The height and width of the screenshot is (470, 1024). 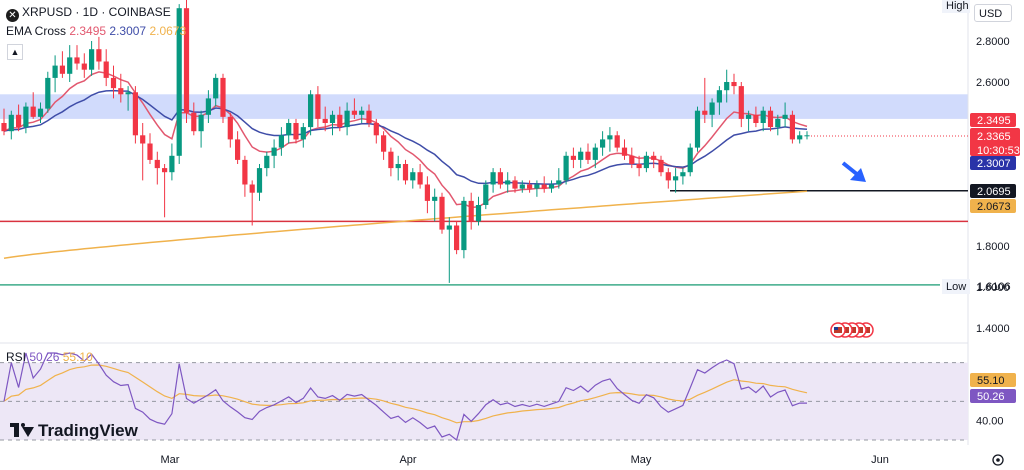 I want to click on symbol-title: ✕ XRPUSD · 1D · COINBASE, so click(x=88, y=13).